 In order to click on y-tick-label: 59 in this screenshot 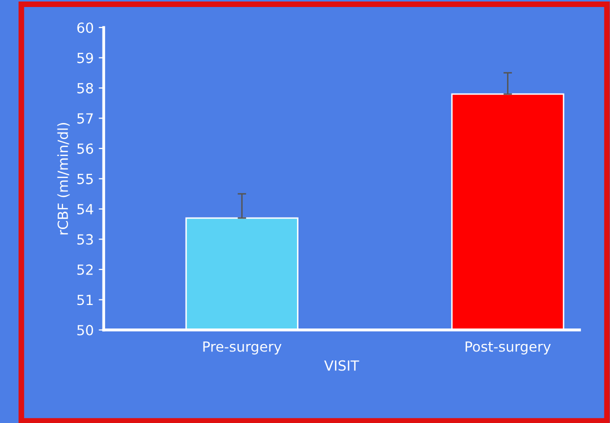, I will do `click(85, 58)`.